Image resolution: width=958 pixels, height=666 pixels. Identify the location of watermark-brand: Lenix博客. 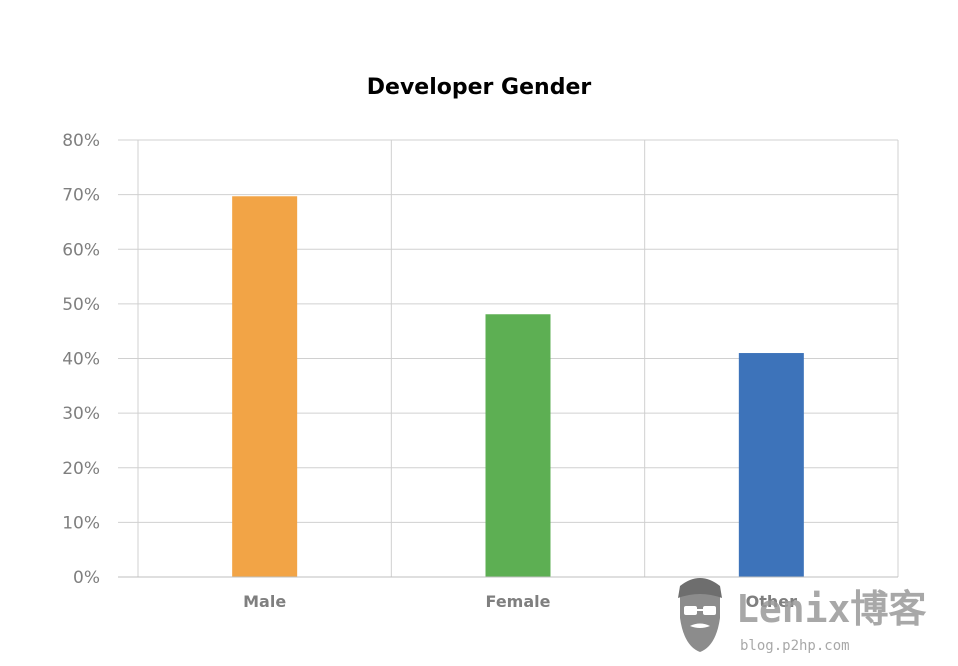
(831, 609).